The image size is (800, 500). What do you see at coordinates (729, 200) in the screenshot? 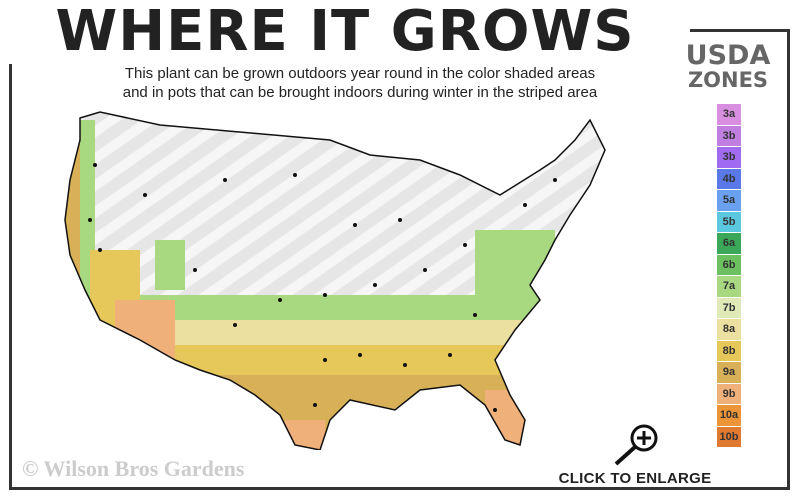
I see `legend-zone-5a: 5a` at bounding box center [729, 200].